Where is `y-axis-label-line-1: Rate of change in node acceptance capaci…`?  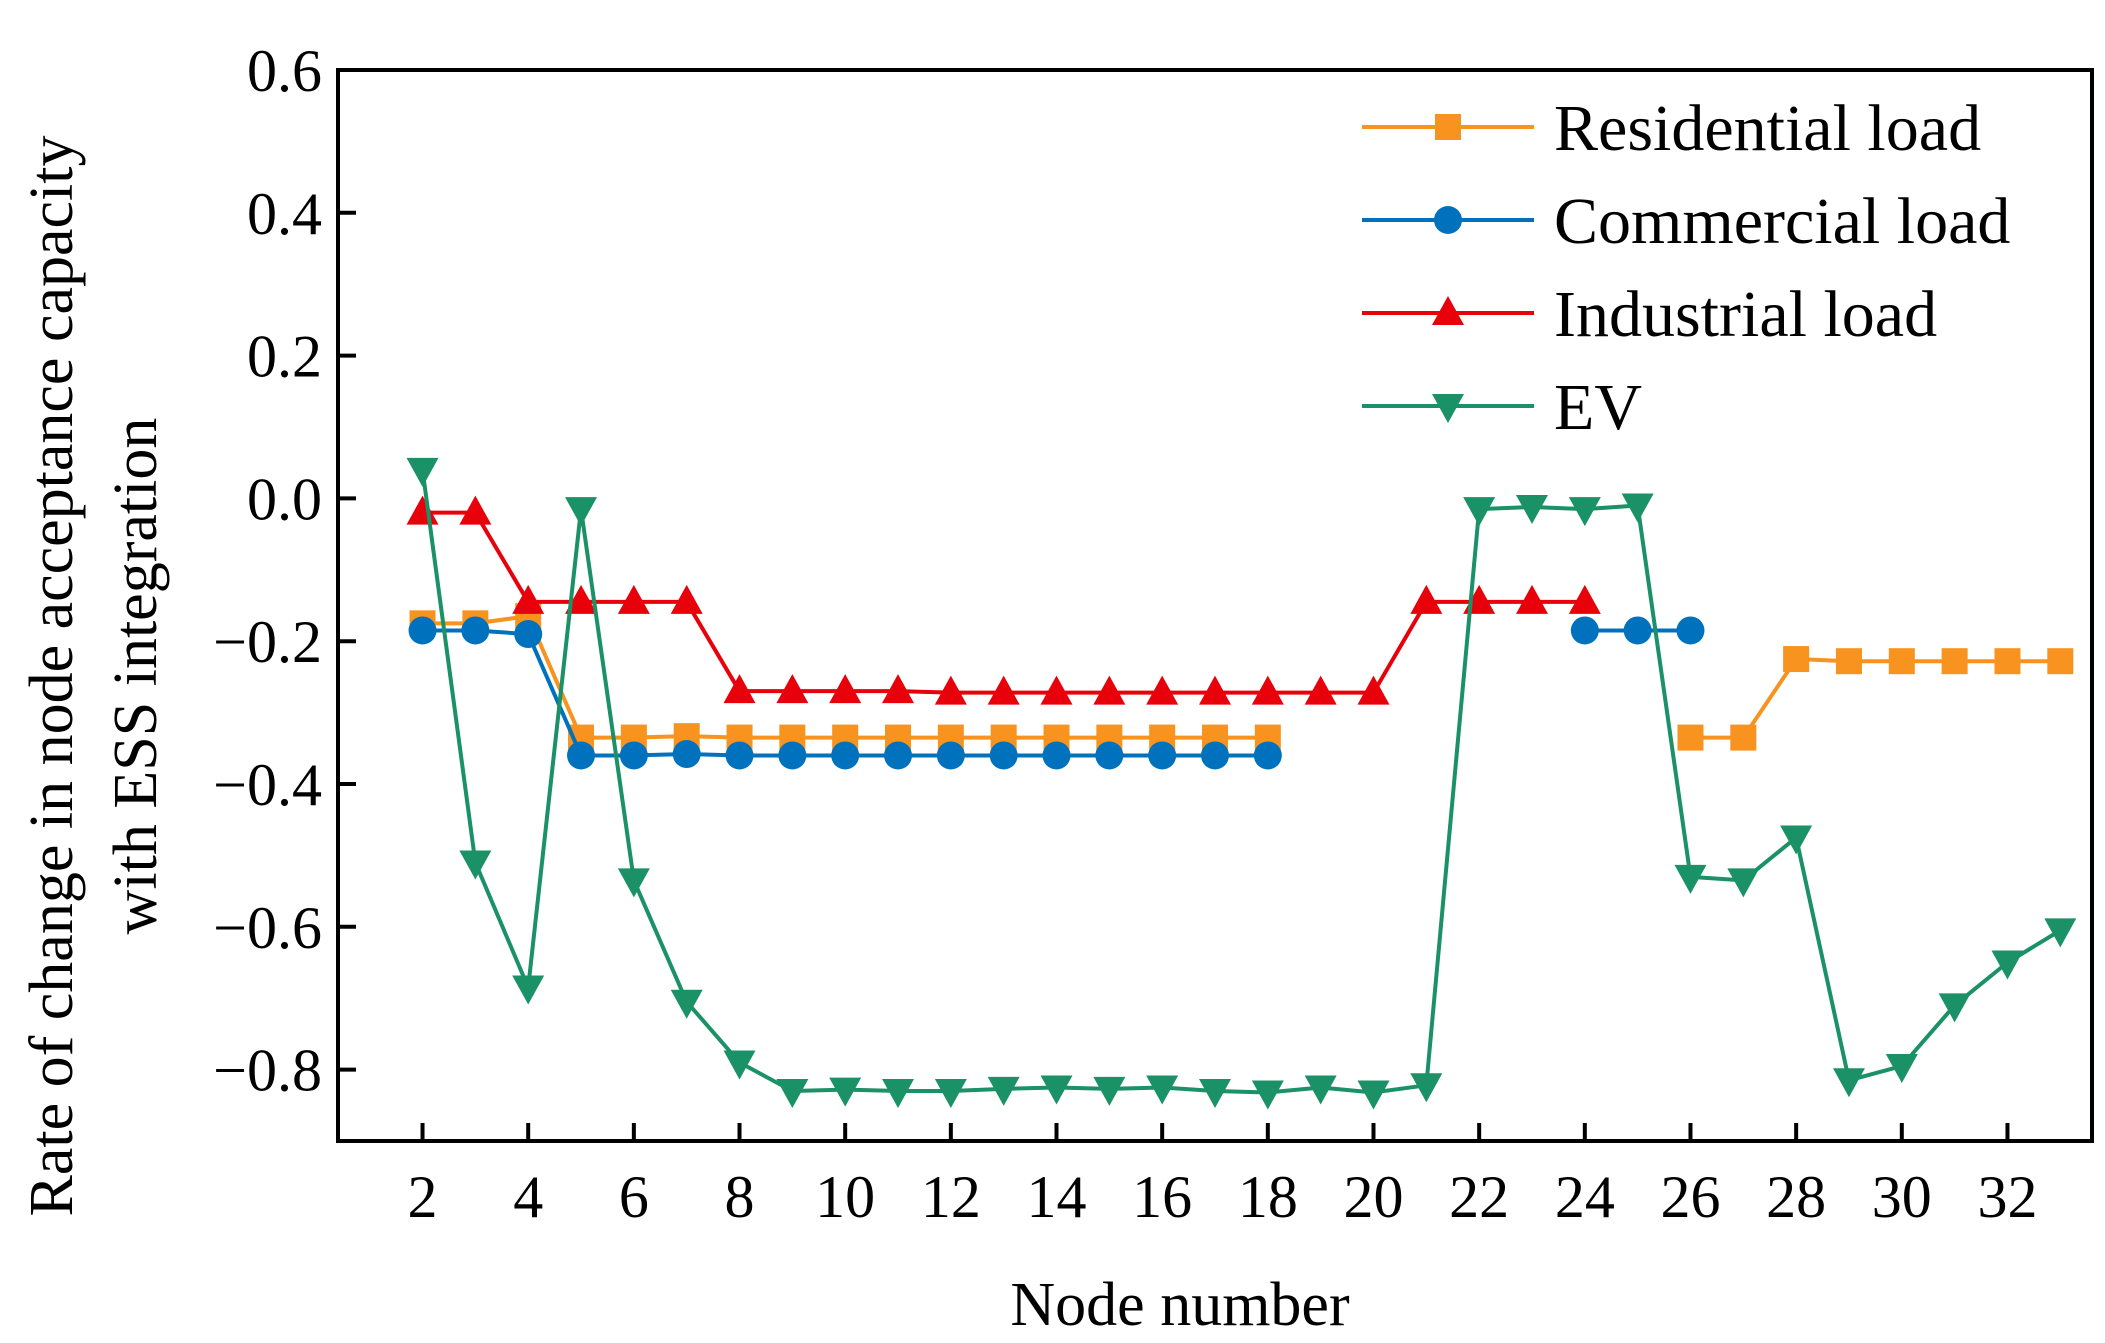 y-axis-label-line-1: Rate of change in node acceptance capaci… is located at coordinates (52, 676).